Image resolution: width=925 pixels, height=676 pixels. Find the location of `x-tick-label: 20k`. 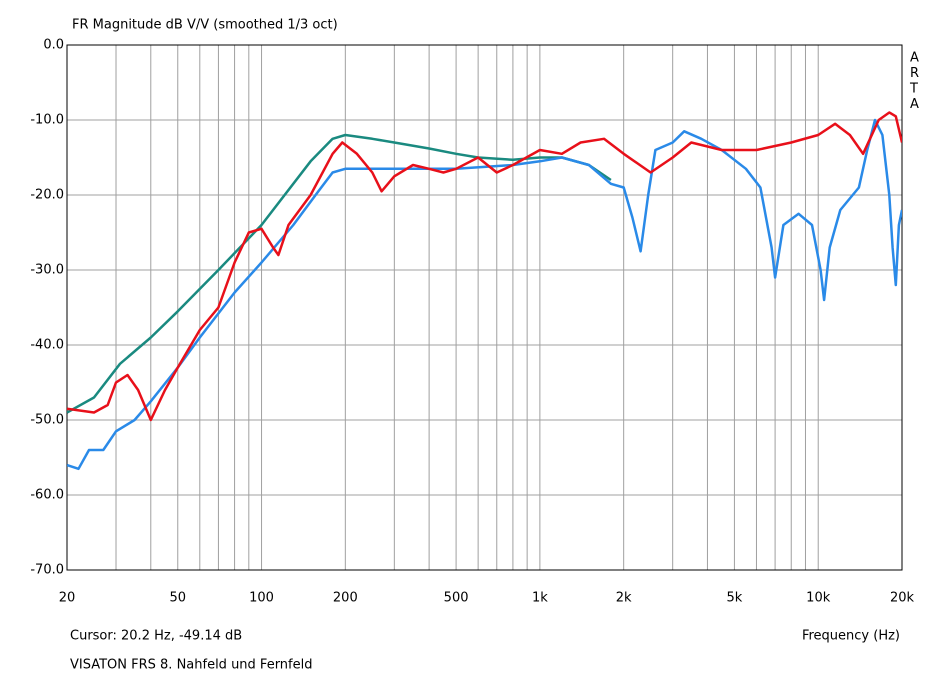

x-tick-label: 20k is located at coordinates (902, 598).